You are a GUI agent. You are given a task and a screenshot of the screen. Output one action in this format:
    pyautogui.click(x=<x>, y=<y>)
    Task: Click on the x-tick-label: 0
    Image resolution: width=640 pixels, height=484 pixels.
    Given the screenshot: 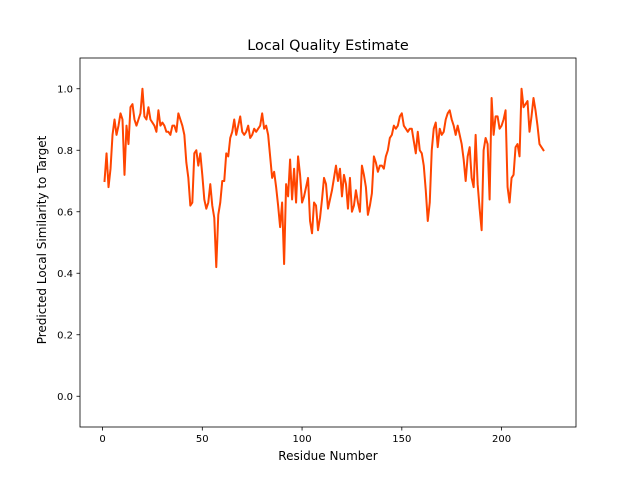 What is the action you would take?
    pyautogui.click(x=102, y=439)
    